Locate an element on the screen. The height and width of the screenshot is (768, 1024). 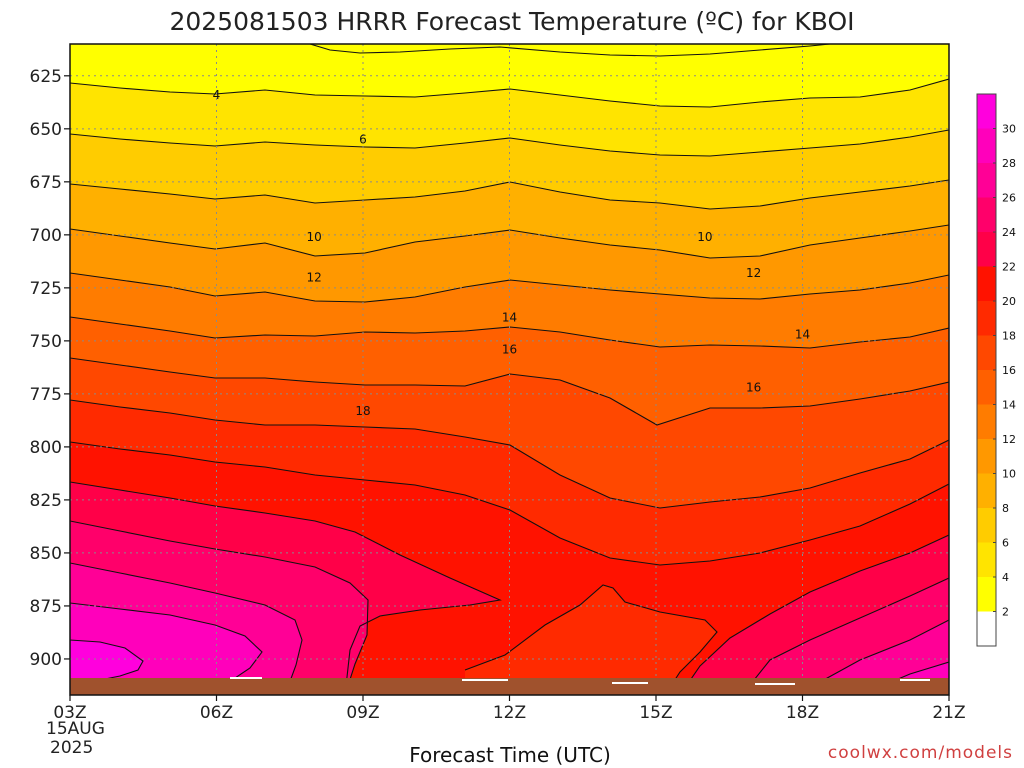
contour-label: 6 is located at coordinates (363, 139).